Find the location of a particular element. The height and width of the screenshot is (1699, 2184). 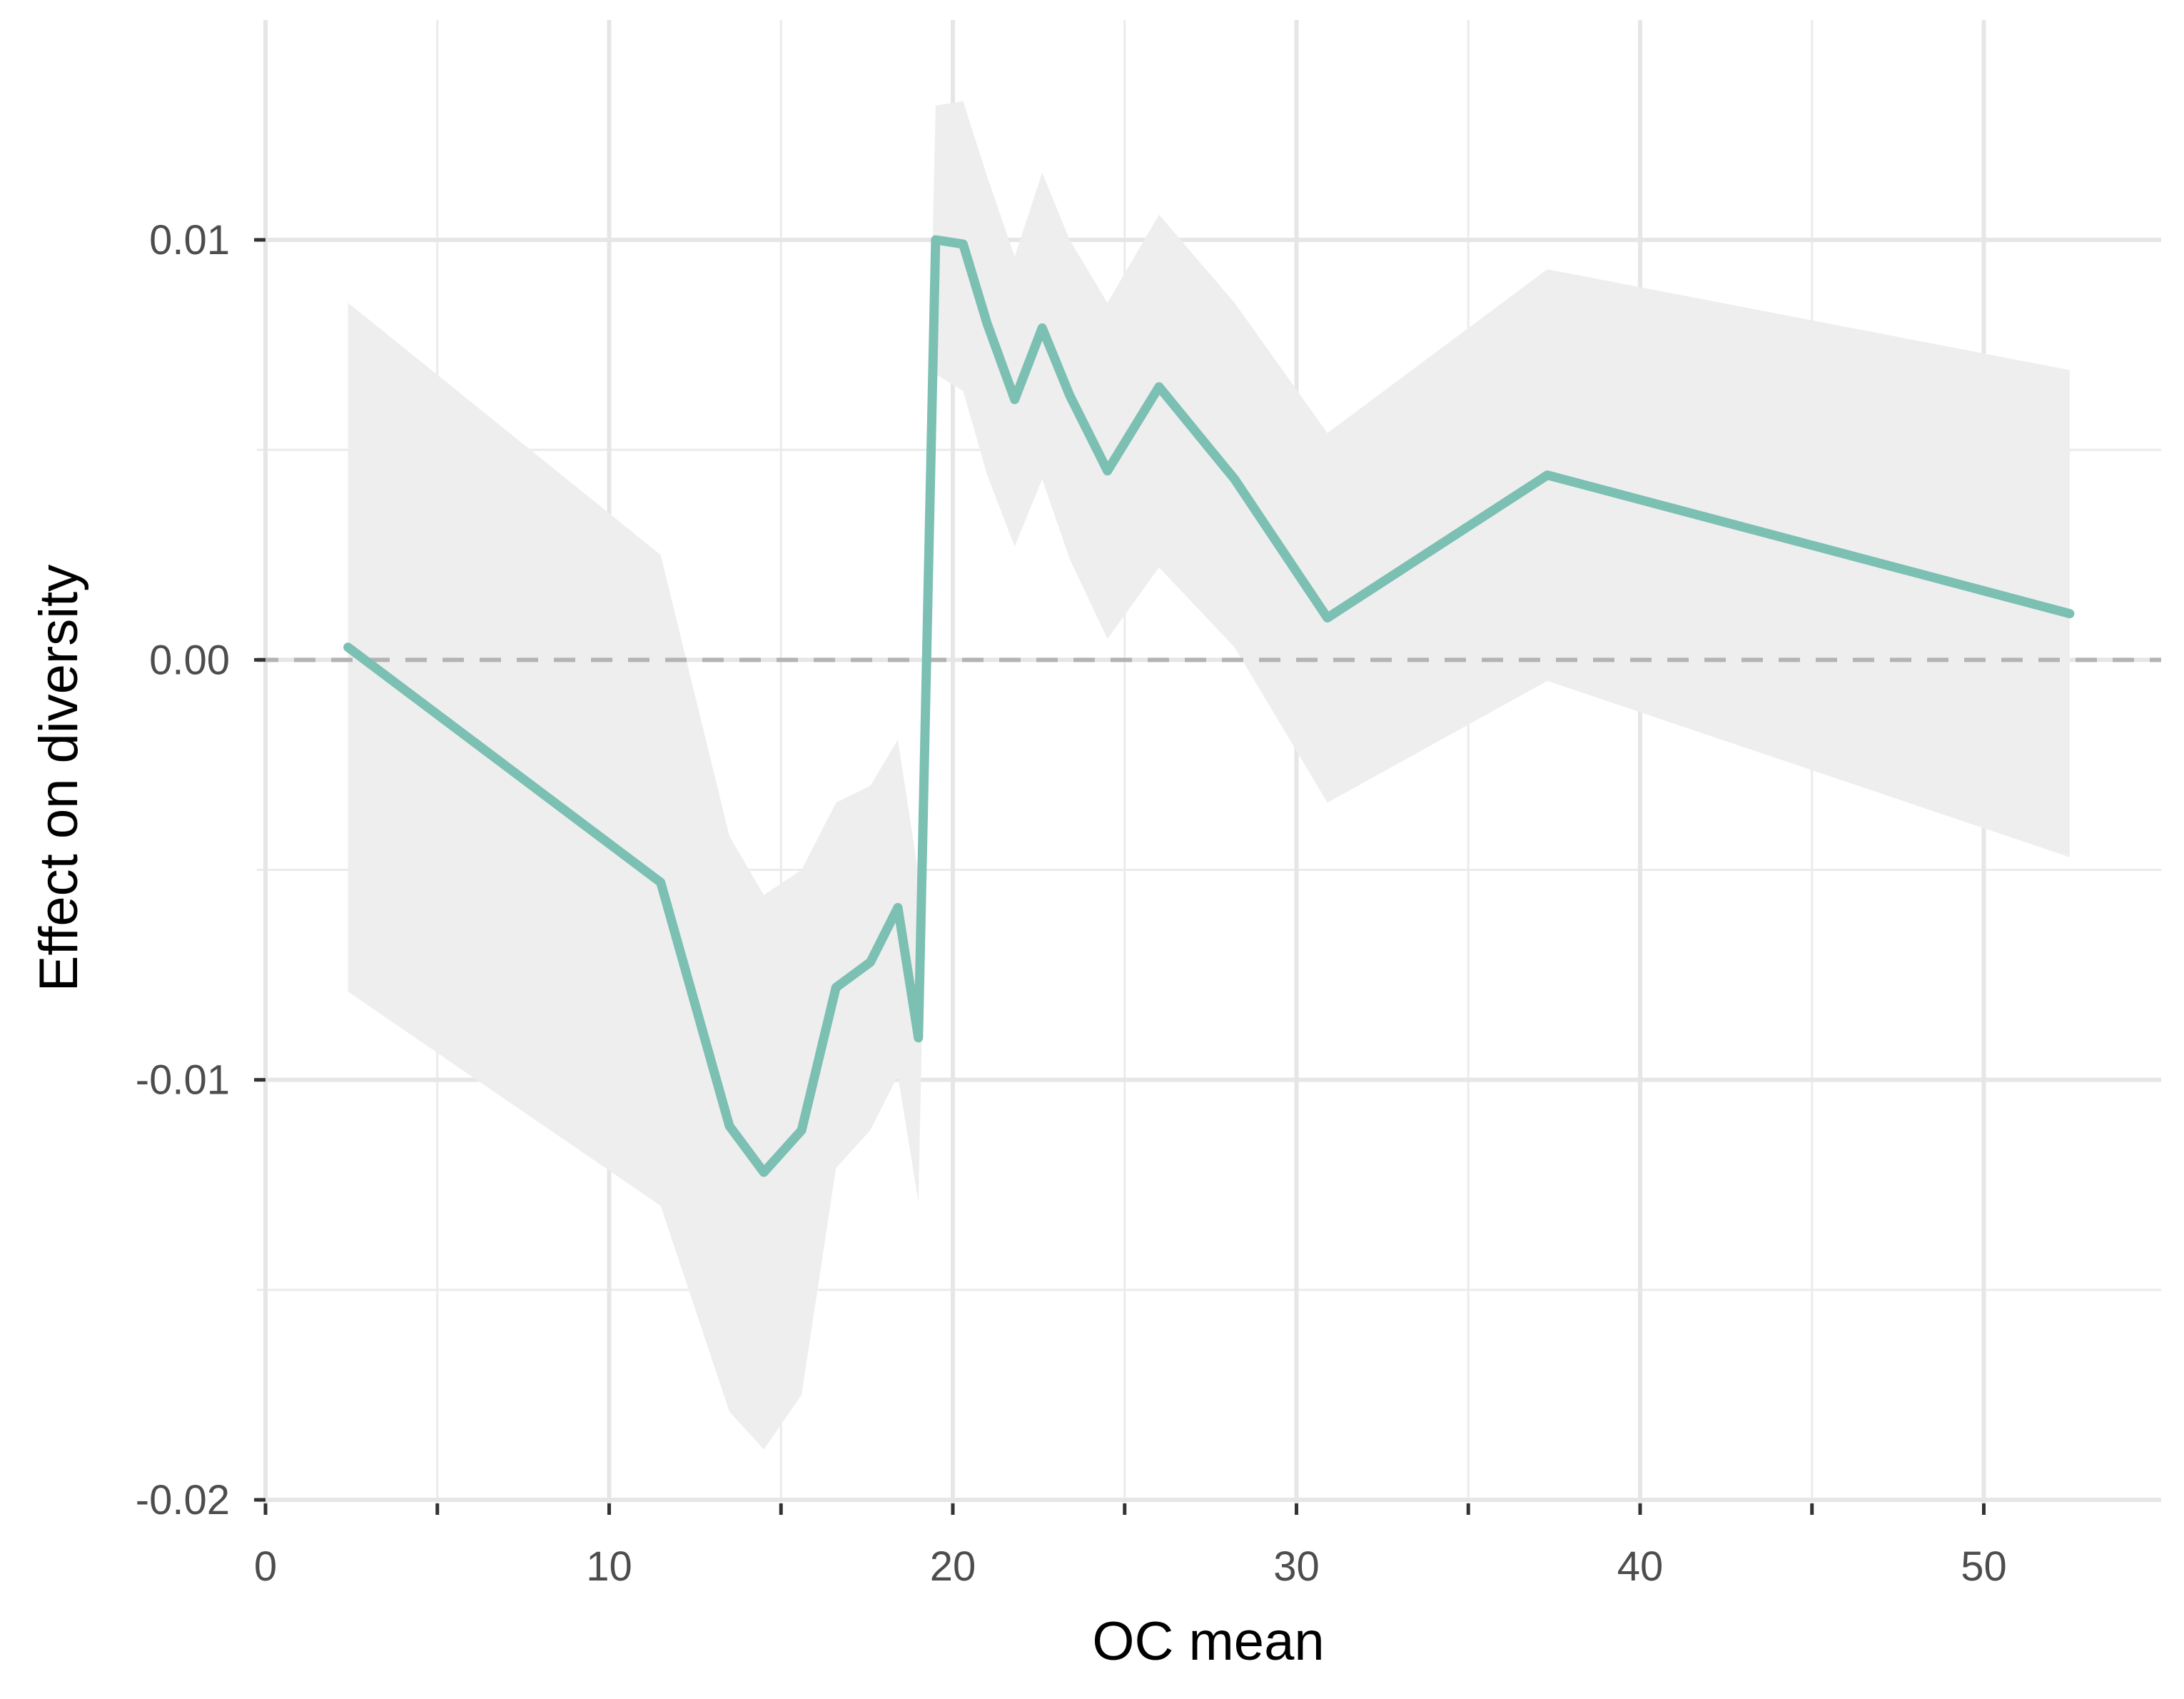

y-axis-tick-labels: -0.02 -0.01 0.00 0.01 is located at coordinates (183, 870).